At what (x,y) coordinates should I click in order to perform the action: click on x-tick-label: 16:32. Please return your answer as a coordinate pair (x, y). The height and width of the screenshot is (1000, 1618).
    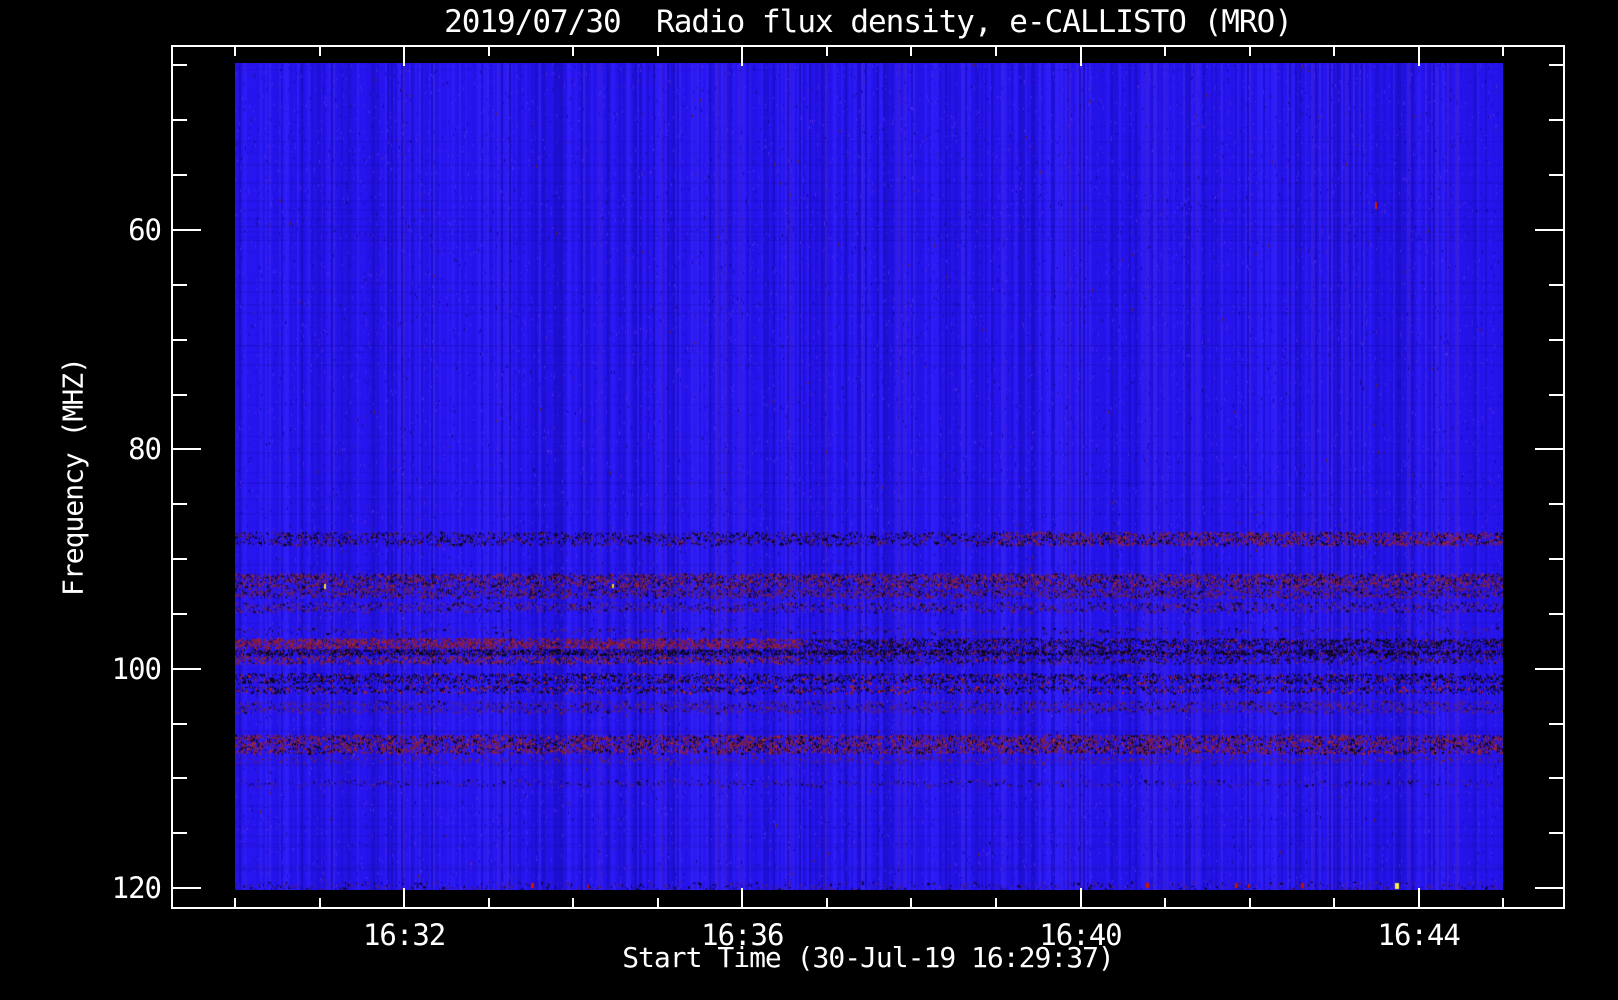
    Looking at the image, I should click on (404, 935).